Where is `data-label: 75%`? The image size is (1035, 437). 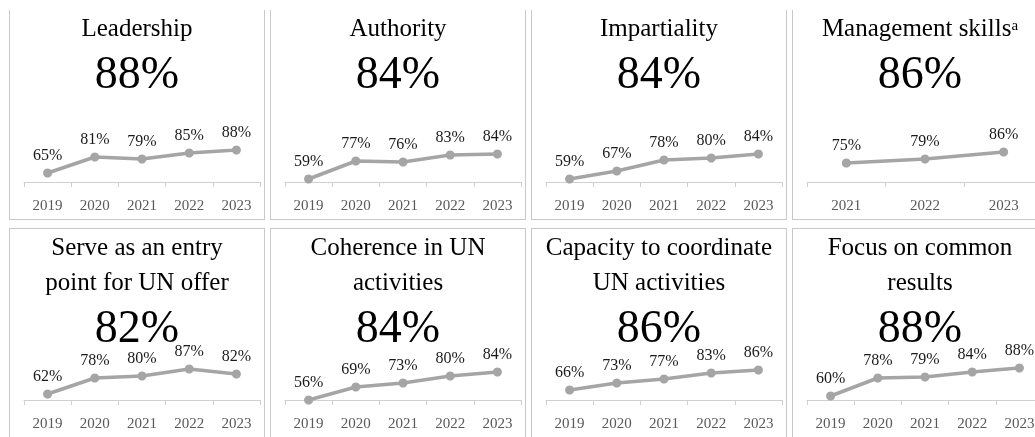 data-label: 75% is located at coordinates (846, 144).